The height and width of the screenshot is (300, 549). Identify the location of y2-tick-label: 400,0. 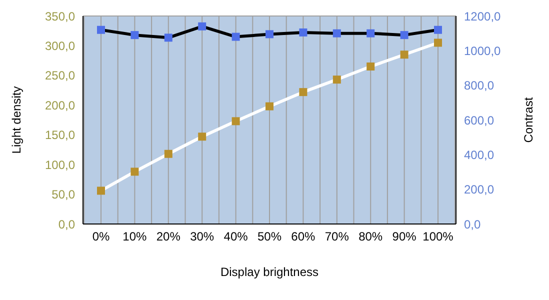
(479, 155).